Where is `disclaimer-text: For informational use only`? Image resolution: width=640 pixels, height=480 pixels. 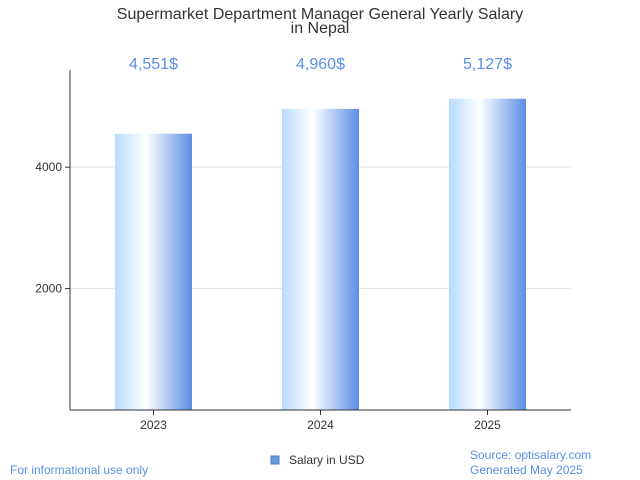 disclaimer-text: For informational use only is located at coordinates (79, 470).